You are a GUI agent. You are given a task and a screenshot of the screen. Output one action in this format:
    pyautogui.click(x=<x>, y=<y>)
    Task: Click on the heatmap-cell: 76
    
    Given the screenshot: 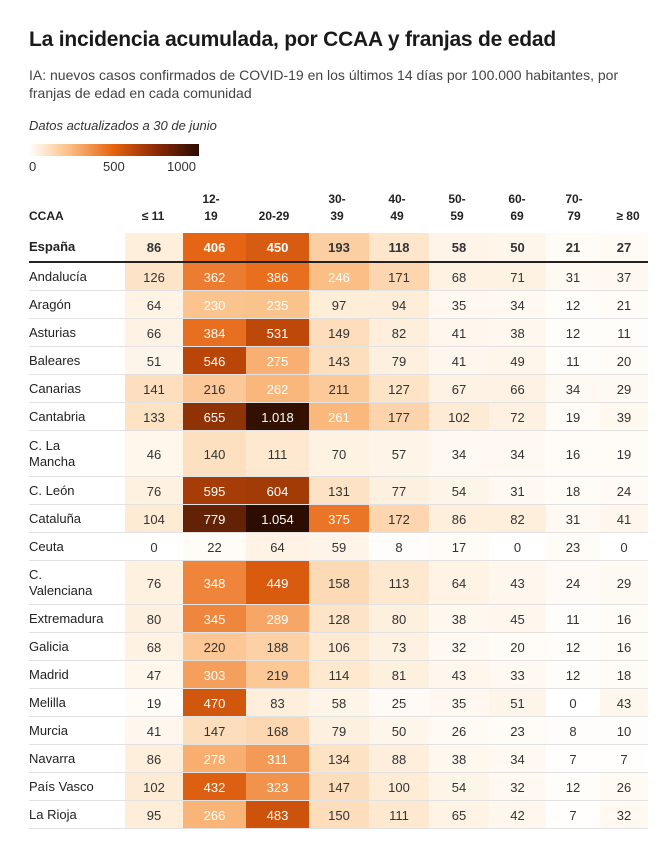 What is the action you would take?
    pyautogui.click(x=154, y=583)
    